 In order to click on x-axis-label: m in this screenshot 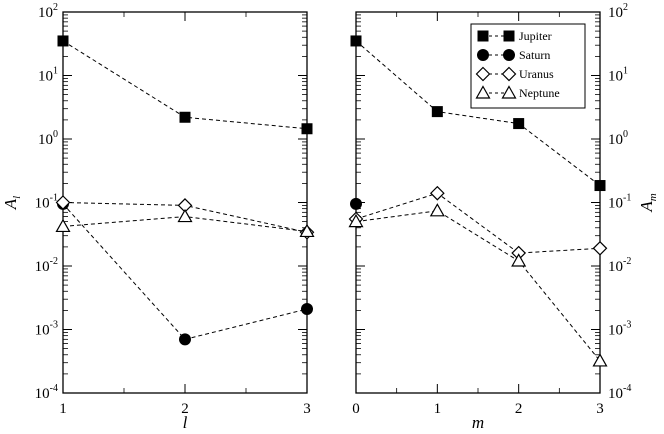, I will do `click(478, 421)`.